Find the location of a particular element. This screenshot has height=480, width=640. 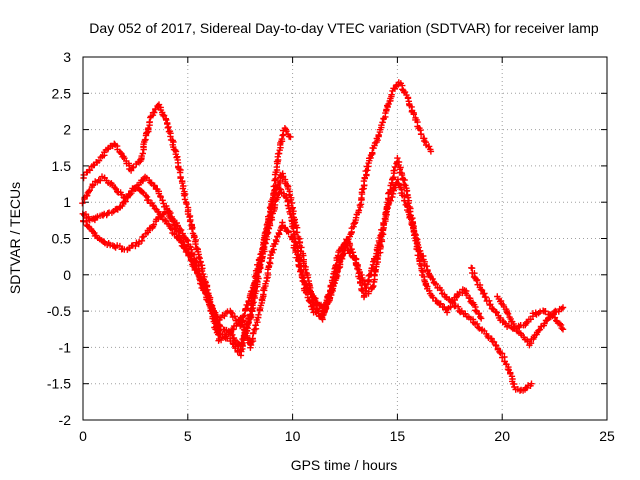

y-tick-label: -1.5 is located at coordinates (59, 384).